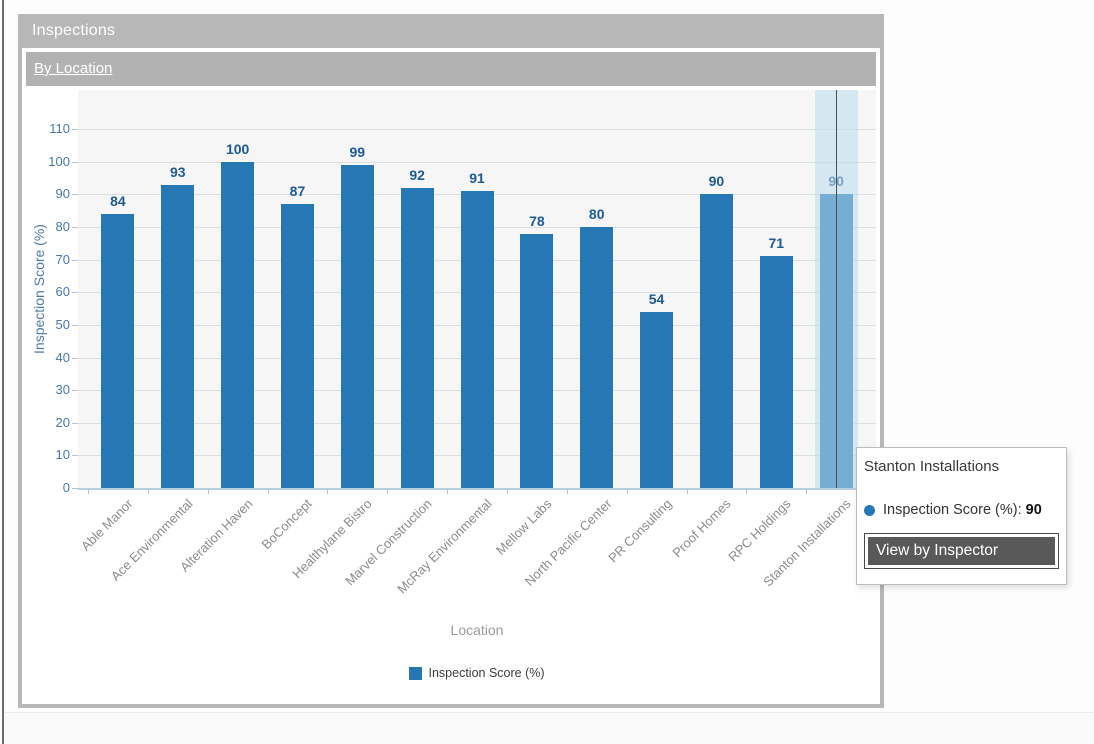 The width and height of the screenshot is (1094, 744). What do you see at coordinates (3, 372) in the screenshot?
I see `page-left-border` at bounding box center [3, 372].